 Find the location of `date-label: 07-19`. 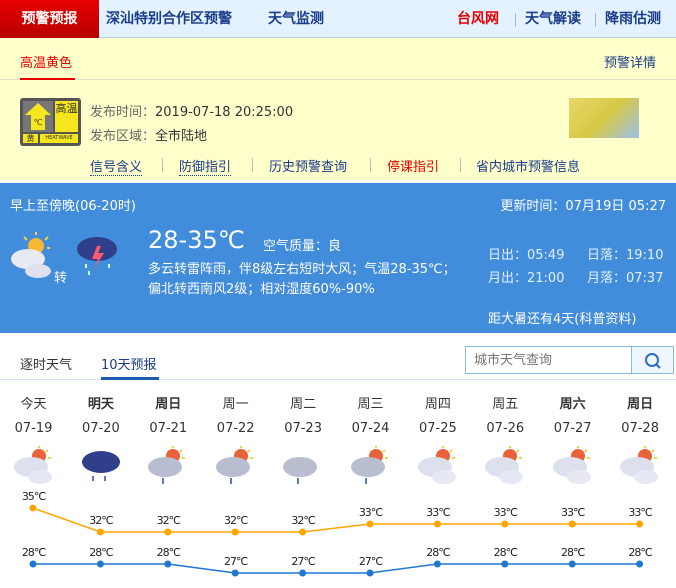

date-label: 07-19 is located at coordinates (33, 428).